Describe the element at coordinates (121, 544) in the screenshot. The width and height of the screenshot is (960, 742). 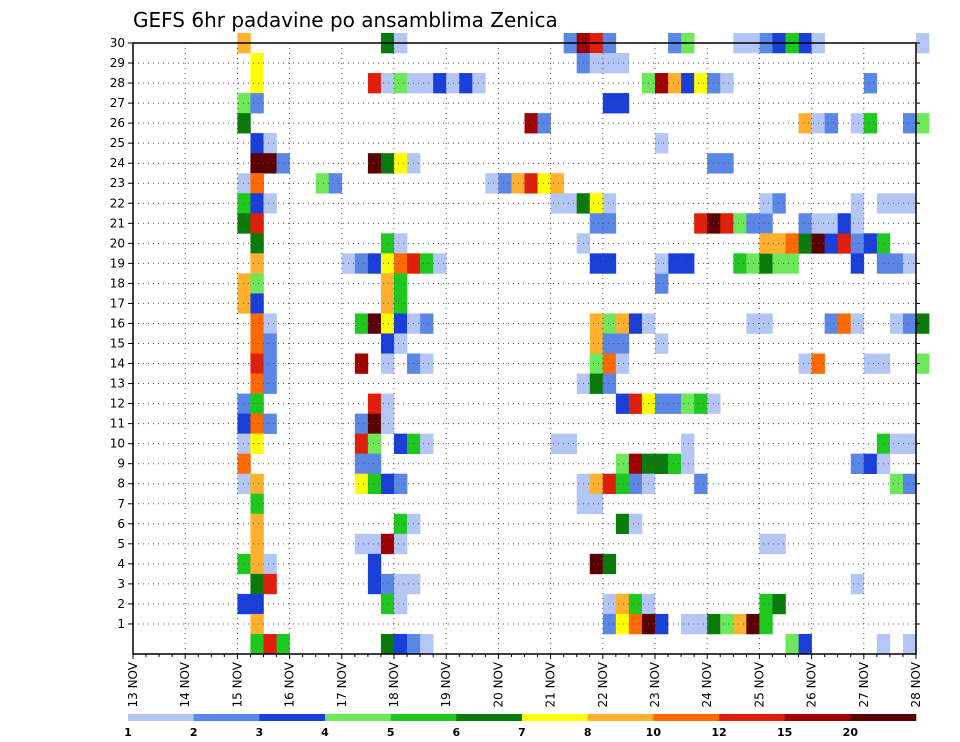
I see `y-tick-label: 5` at that location.